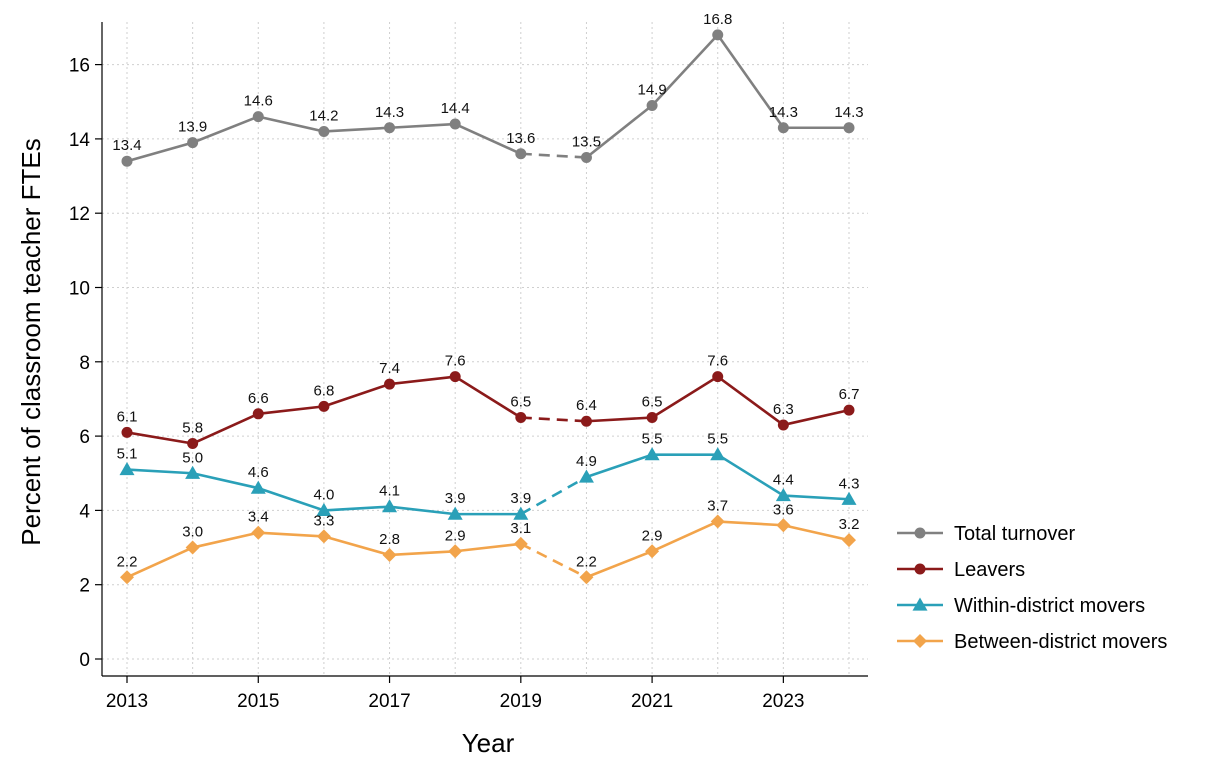 Image resolution: width=1218 pixels, height=761 pixels. What do you see at coordinates (192, 428) in the screenshot?
I see `data-label-leavers: 5.8` at bounding box center [192, 428].